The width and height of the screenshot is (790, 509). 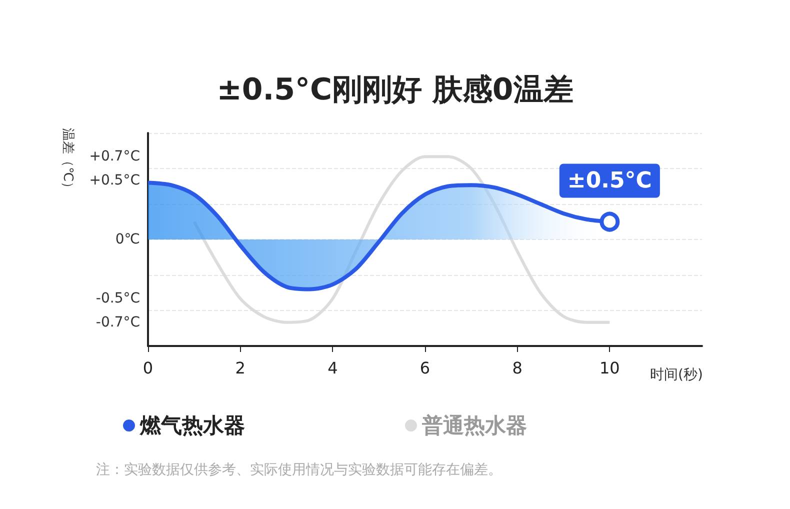 What do you see at coordinates (474, 426) in the screenshot?
I see `legend-label: 普通热水器` at bounding box center [474, 426].